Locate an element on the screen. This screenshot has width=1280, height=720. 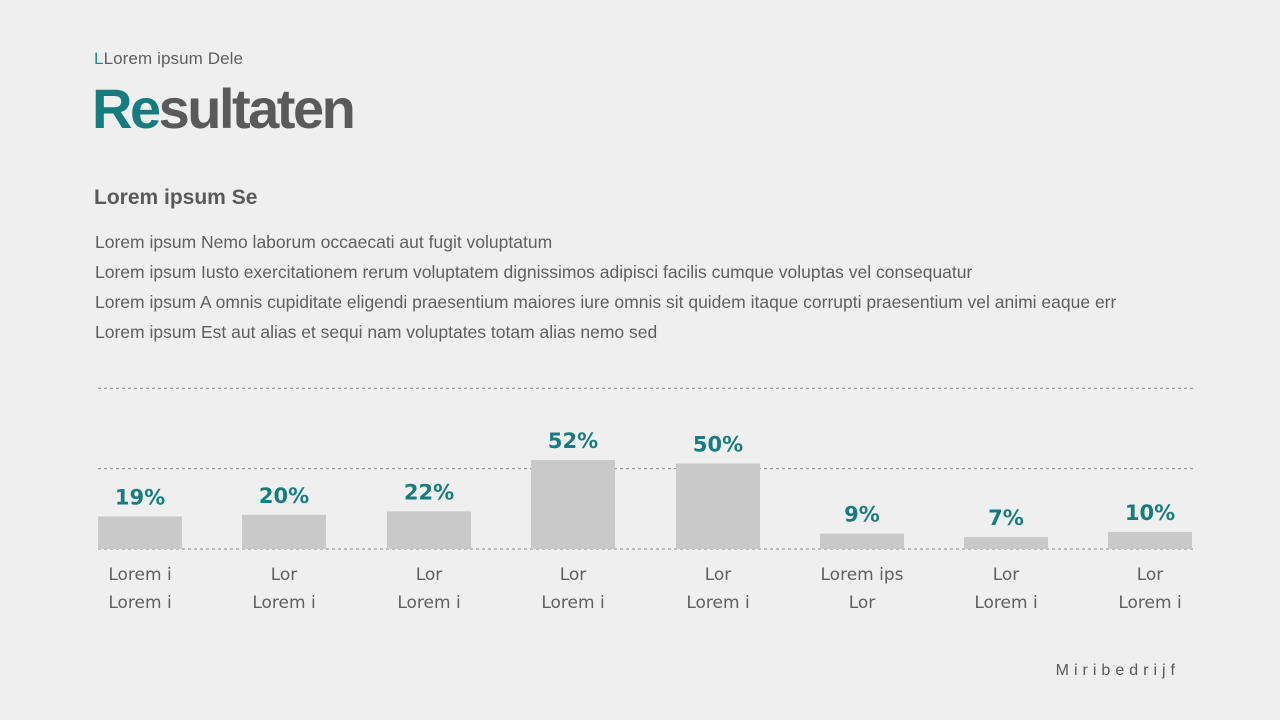
data-label: 52% is located at coordinates (573, 441).